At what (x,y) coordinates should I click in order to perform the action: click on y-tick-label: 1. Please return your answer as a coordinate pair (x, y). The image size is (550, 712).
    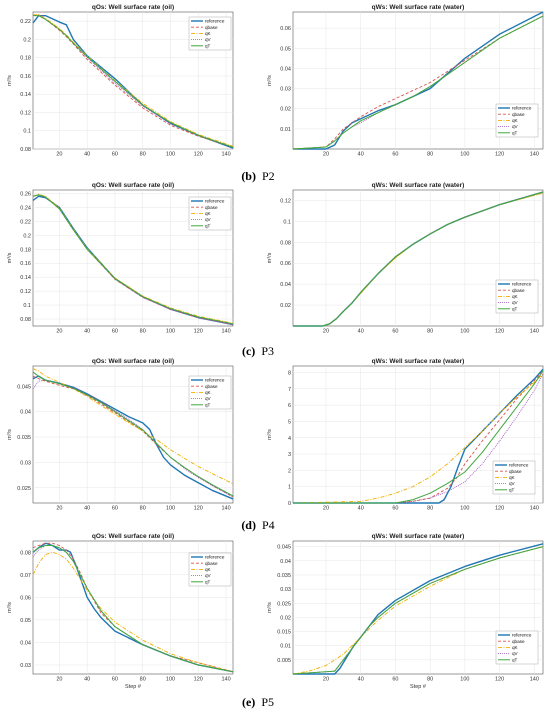
    Looking at the image, I should click on (289, 488).